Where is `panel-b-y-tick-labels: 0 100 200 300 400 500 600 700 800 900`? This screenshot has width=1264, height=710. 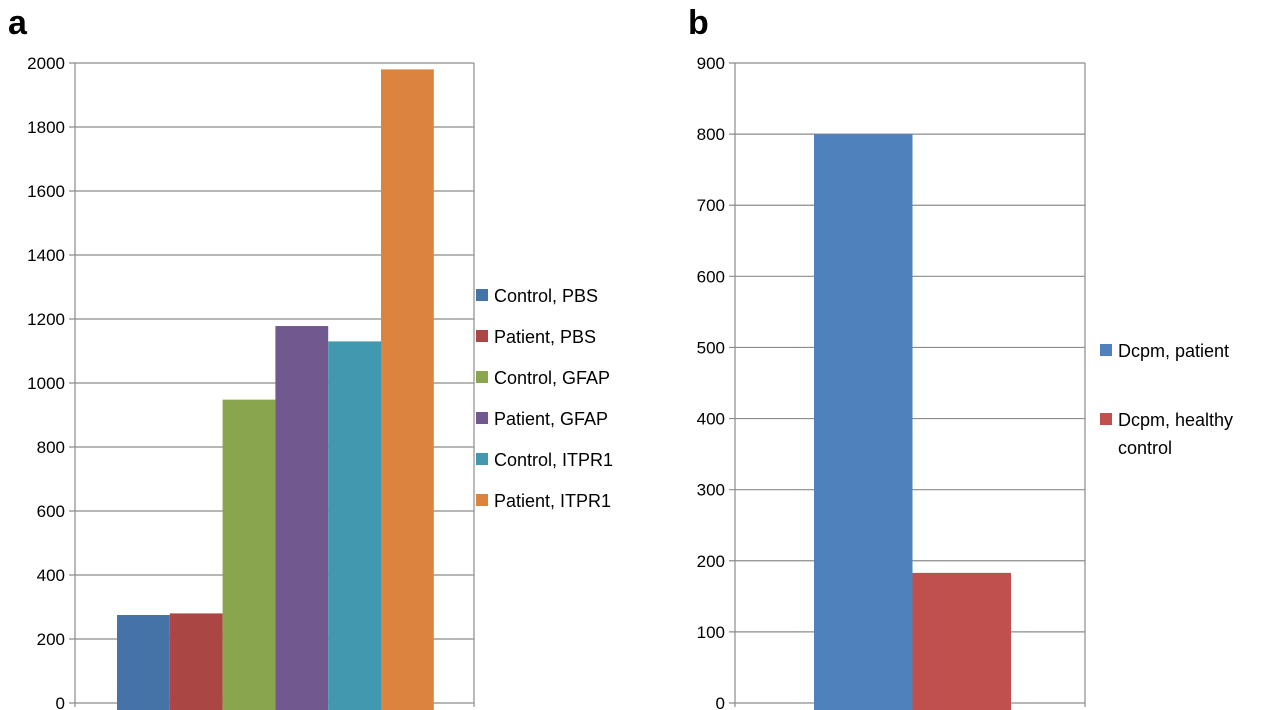 panel-b-y-tick-labels: 0 100 200 300 400 500 600 700 800 900 is located at coordinates (711, 382).